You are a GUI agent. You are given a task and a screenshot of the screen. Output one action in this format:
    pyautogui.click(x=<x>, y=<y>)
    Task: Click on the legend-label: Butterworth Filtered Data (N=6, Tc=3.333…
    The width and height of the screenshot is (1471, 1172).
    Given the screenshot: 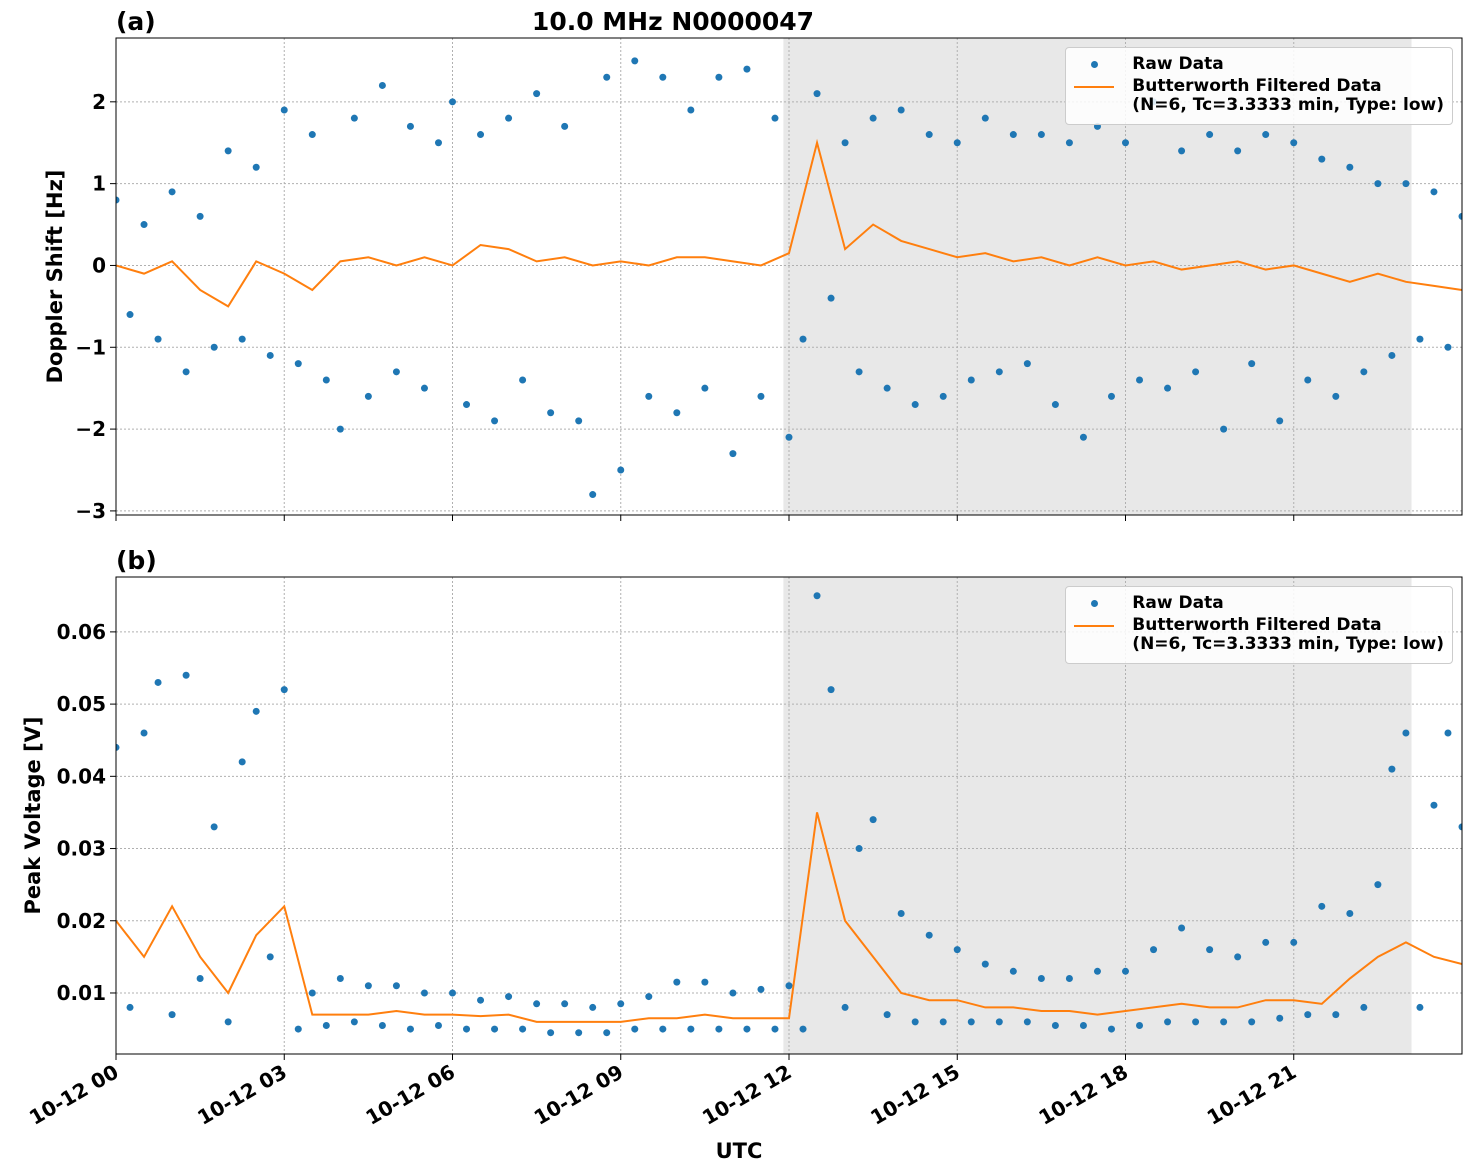 What is the action you would take?
    pyautogui.click(x=1288, y=95)
    